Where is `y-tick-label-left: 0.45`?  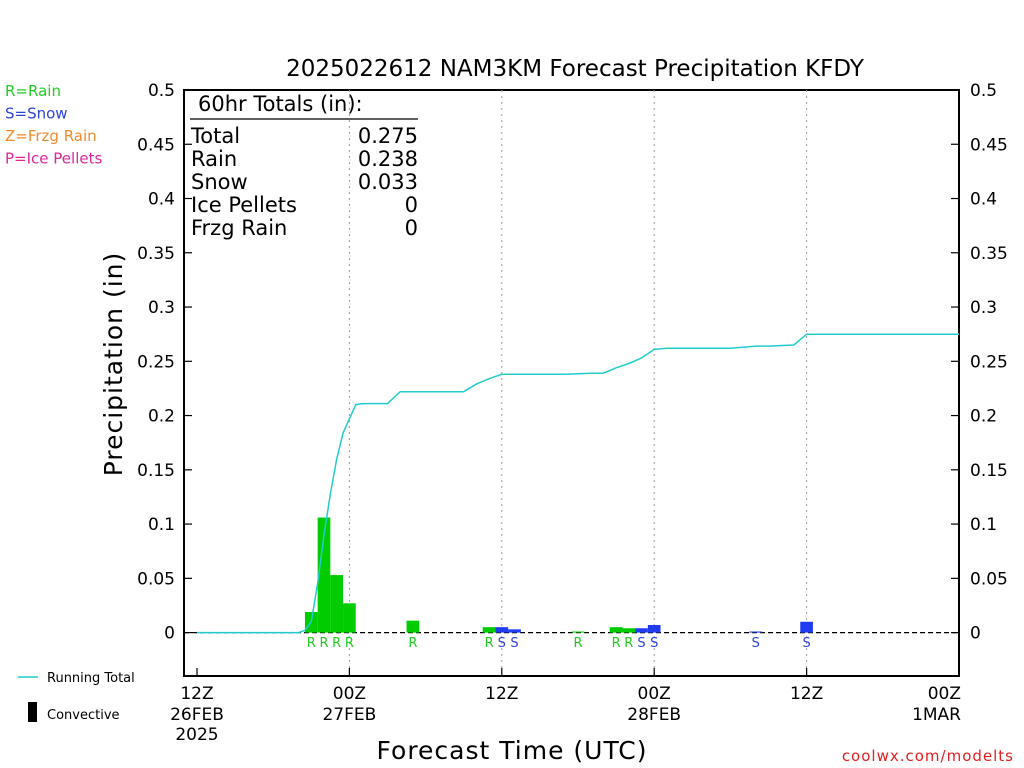 y-tick-label-left: 0.45 is located at coordinates (156, 145).